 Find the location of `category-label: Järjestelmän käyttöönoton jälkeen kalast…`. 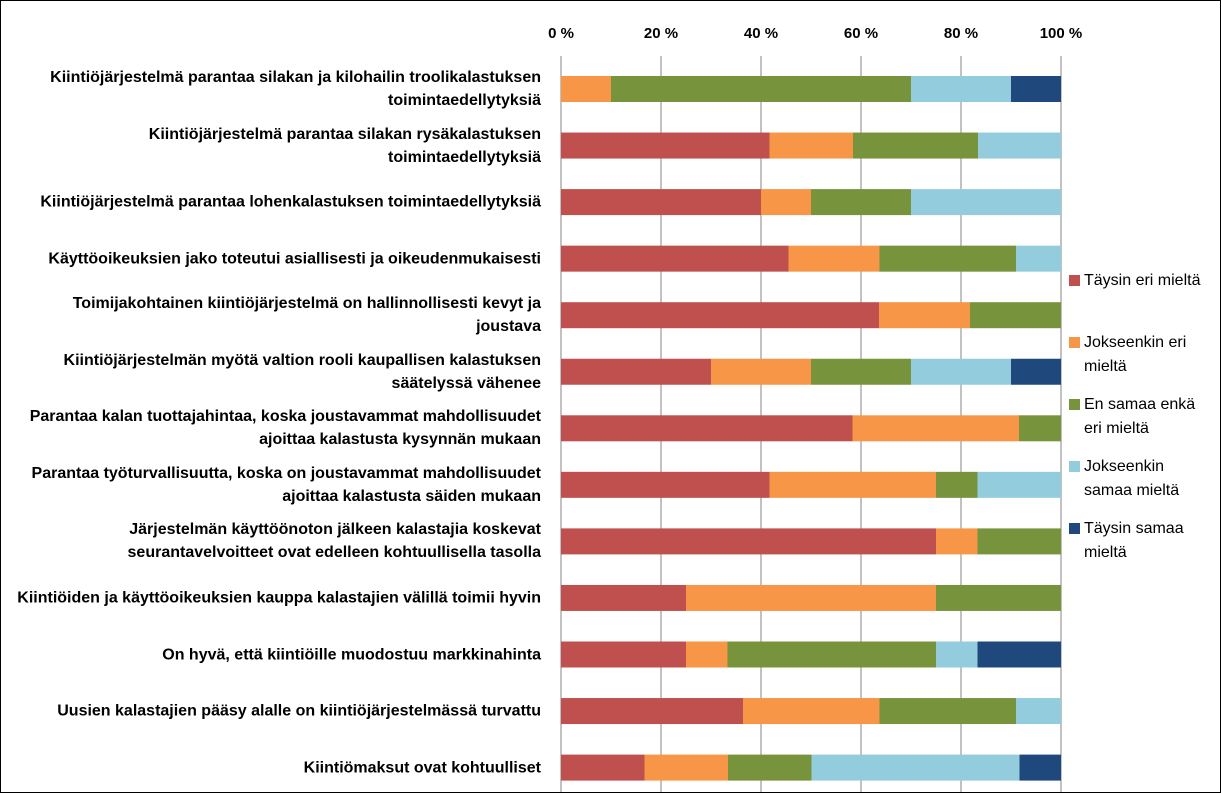

category-label: Järjestelmän käyttöönoton jälkeen kalast… is located at coordinates (334, 541).